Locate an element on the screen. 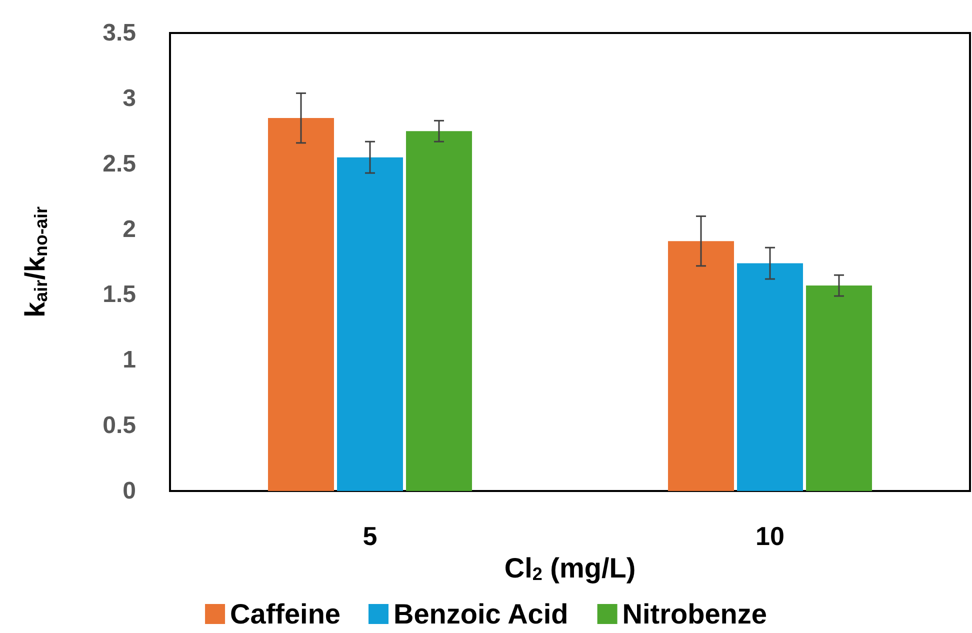 This screenshot has height=633, width=972. y-tick-label: 1.5 is located at coordinates (119, 294).